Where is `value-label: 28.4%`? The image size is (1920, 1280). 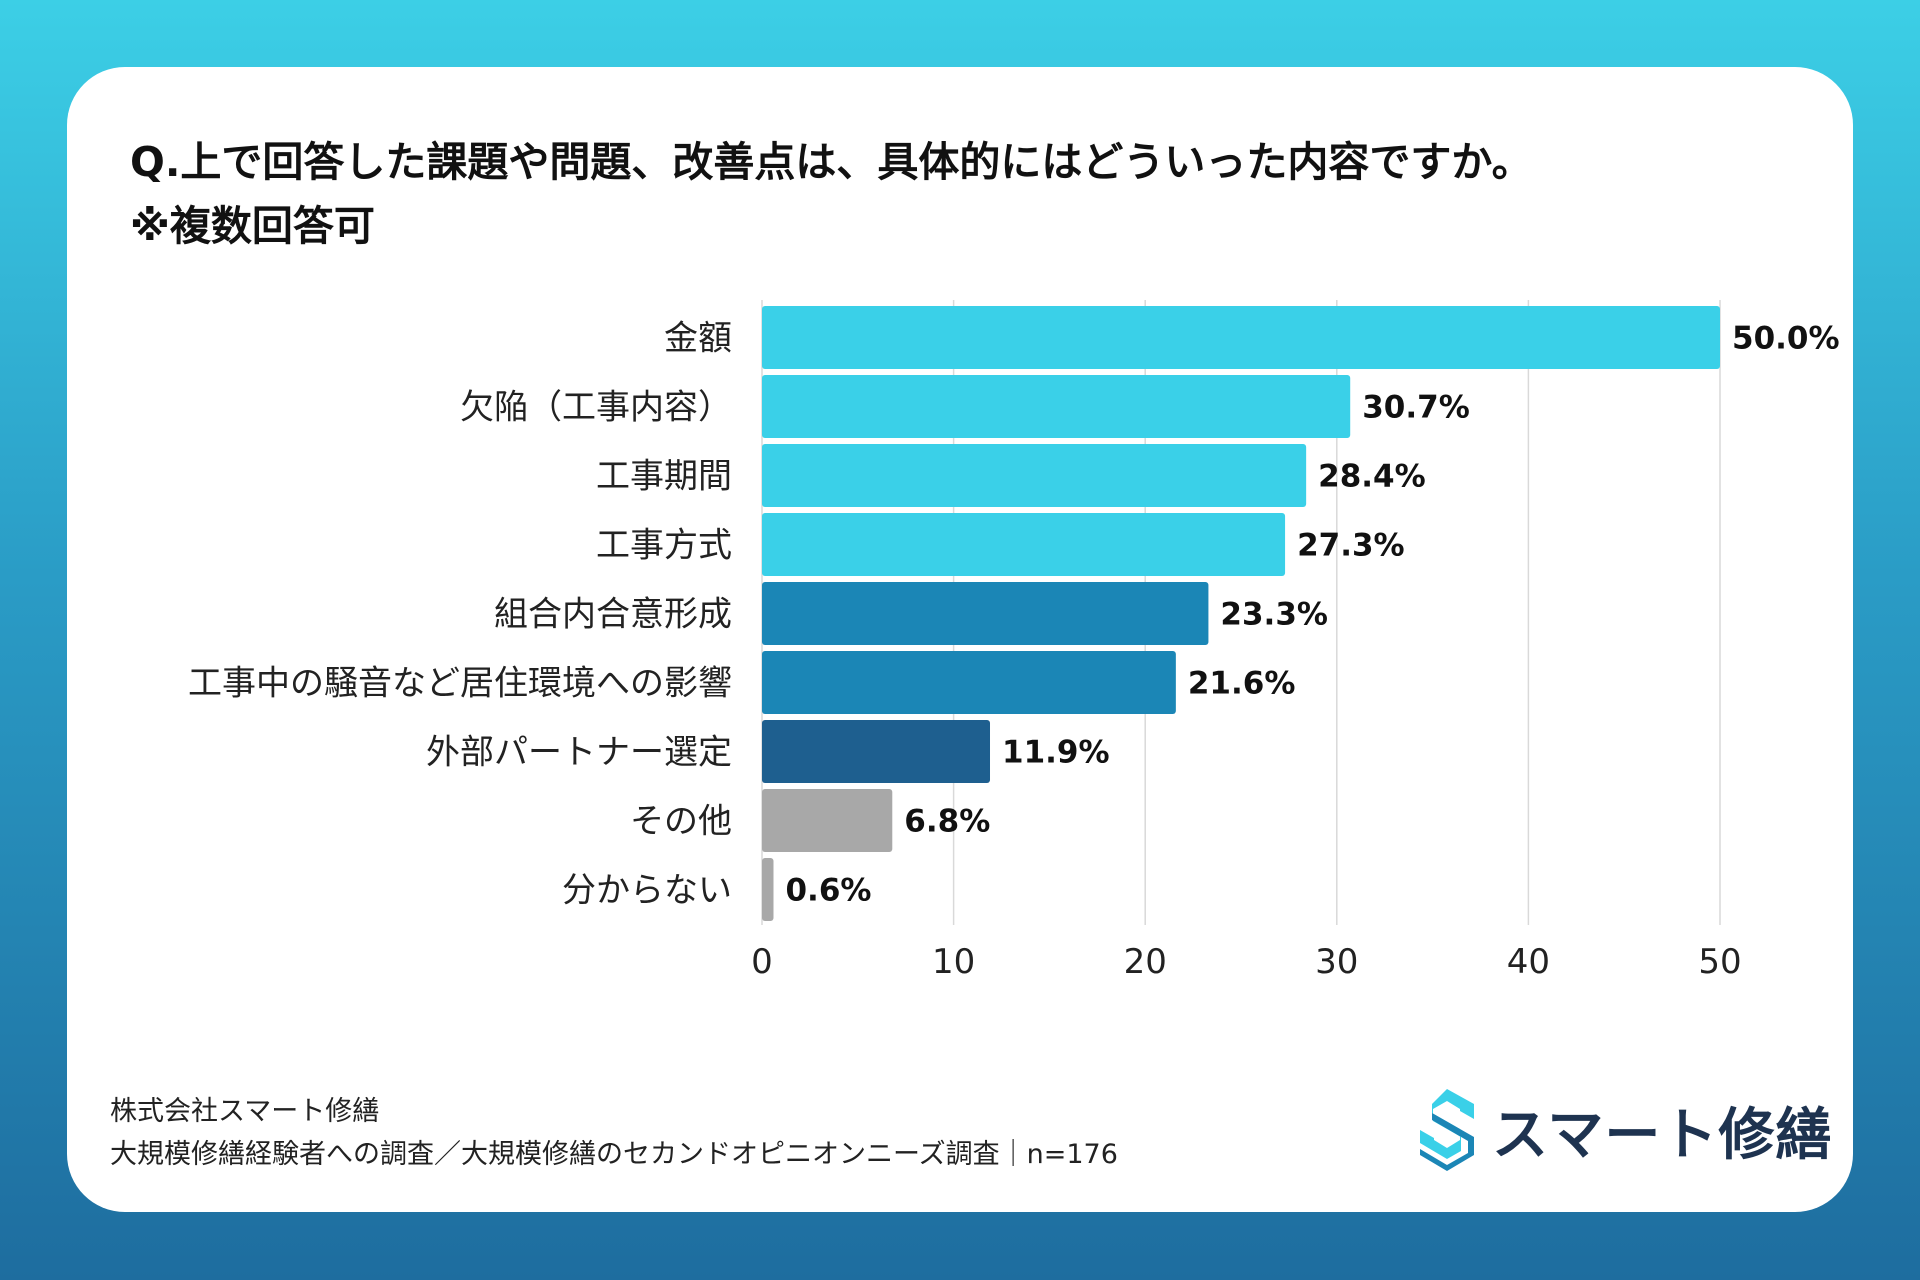 value-label: 28.4% is located at coordinates (1372, 477).